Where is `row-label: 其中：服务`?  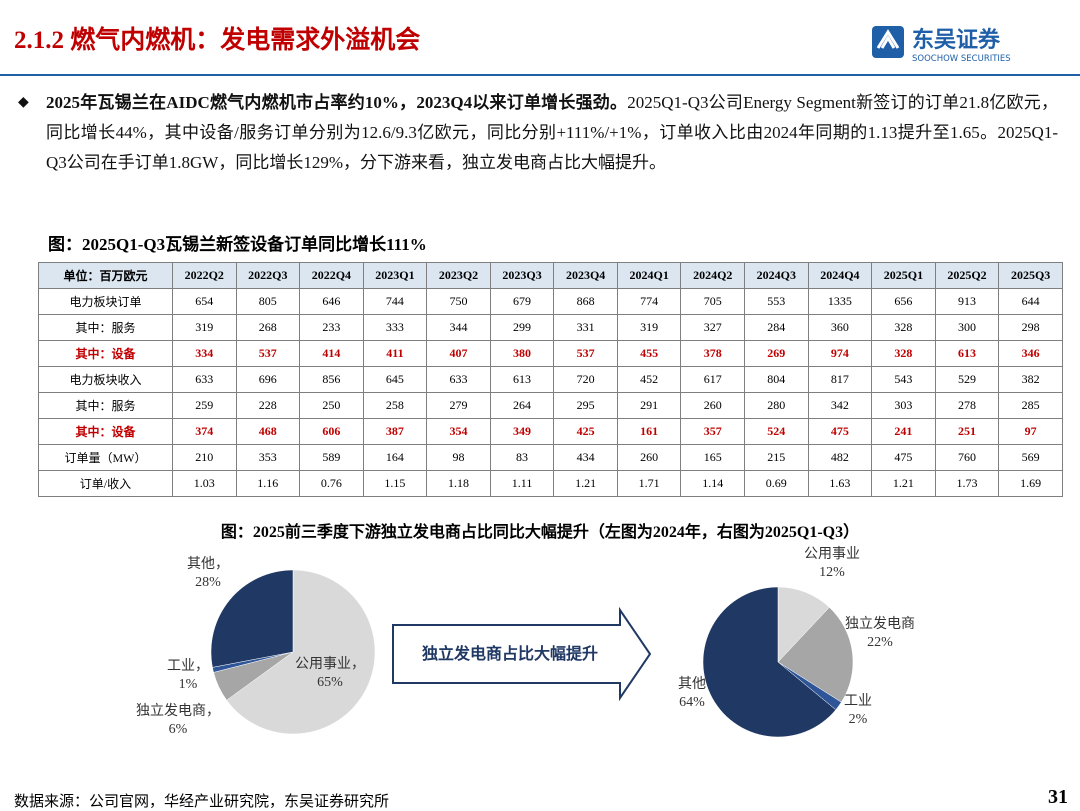 row-label: 其中：服务 is located at coordinates (105, 327).